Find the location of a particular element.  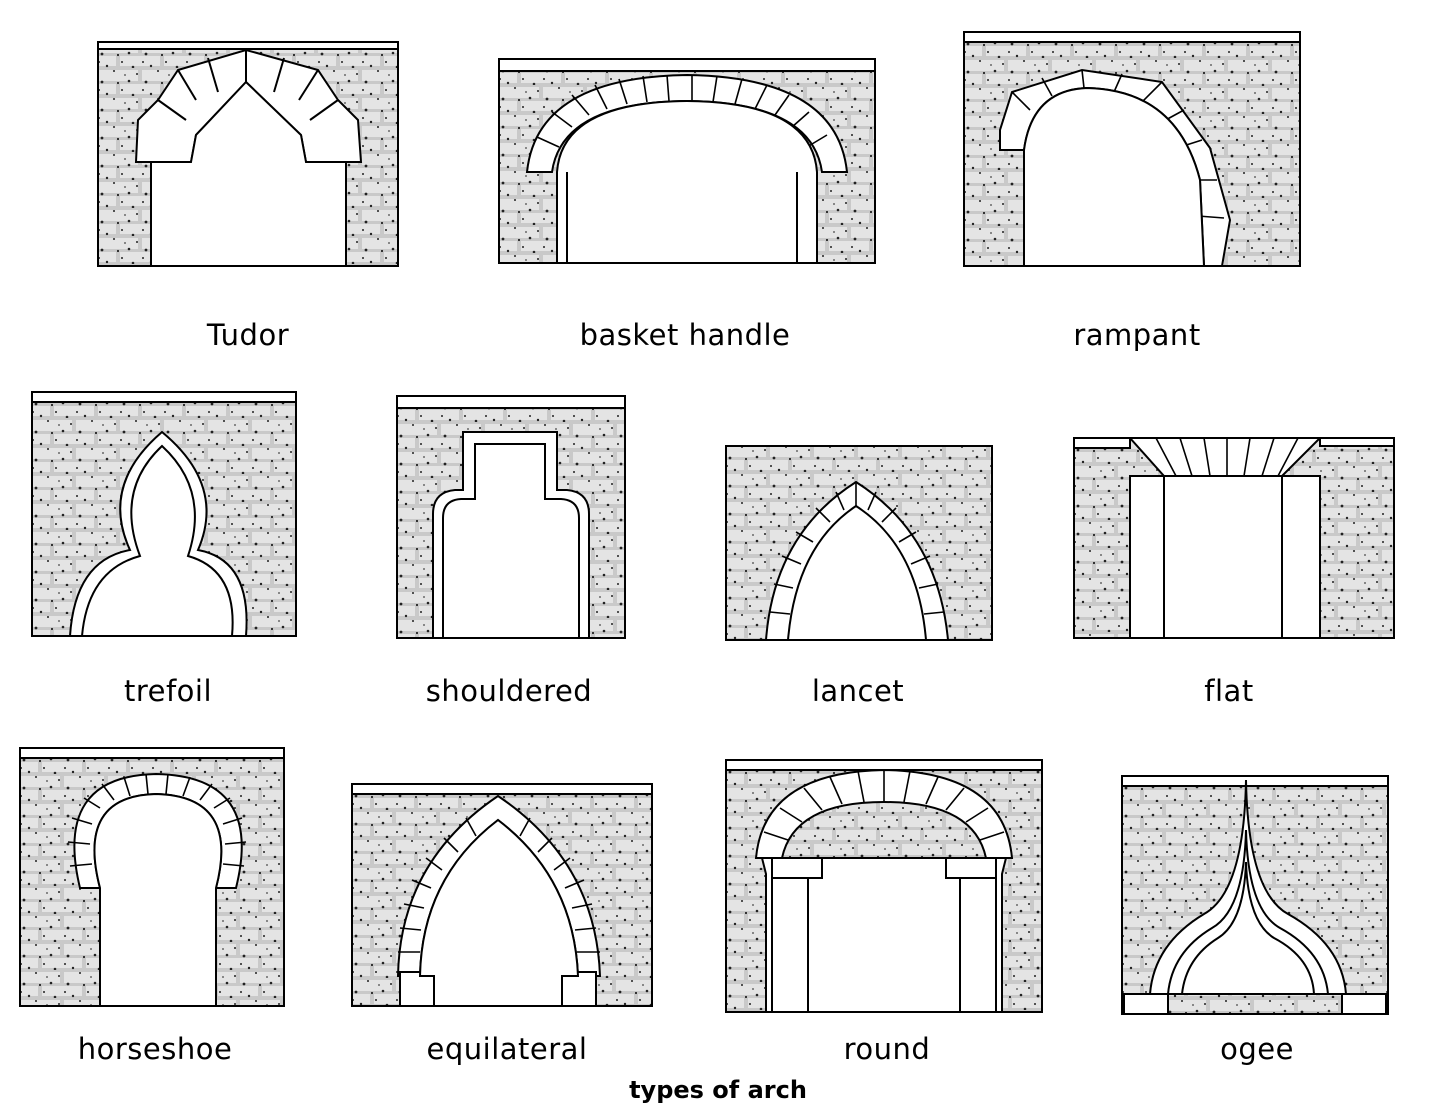

horseshoe-arch-drawing is located at coordinates (152, 877).